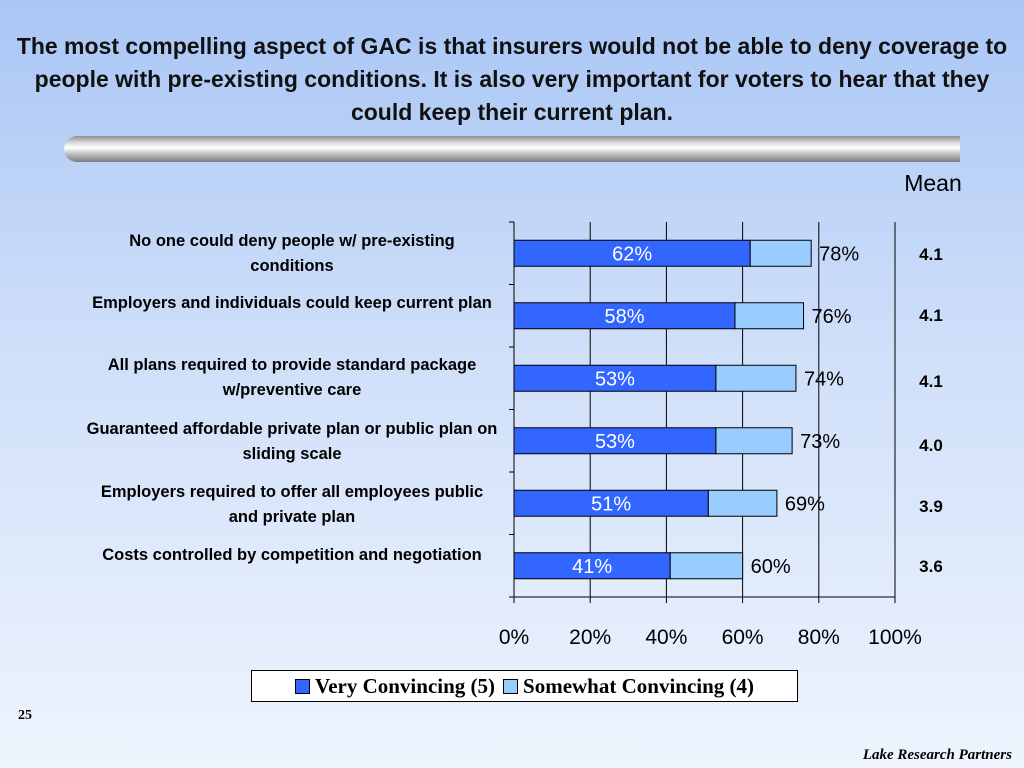 Image resolution: width=1024 pixels, height=768 pixels. I want to click on legend-label-somewhat: Somewhat Convincing (4), so click(639, 685).